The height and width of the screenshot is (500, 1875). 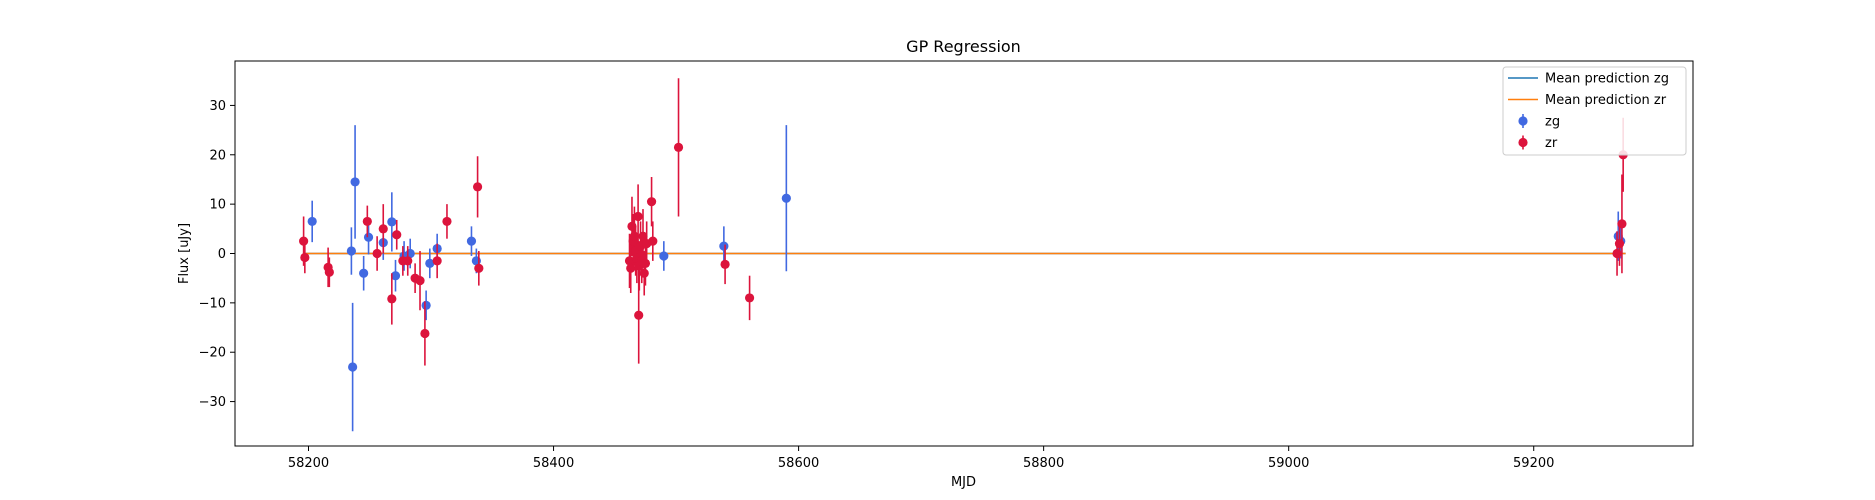 What do you see at coordinates (963, 46) in the screenshot?
I see `chart-title: GP Regression` at bounding box center [963, 46].